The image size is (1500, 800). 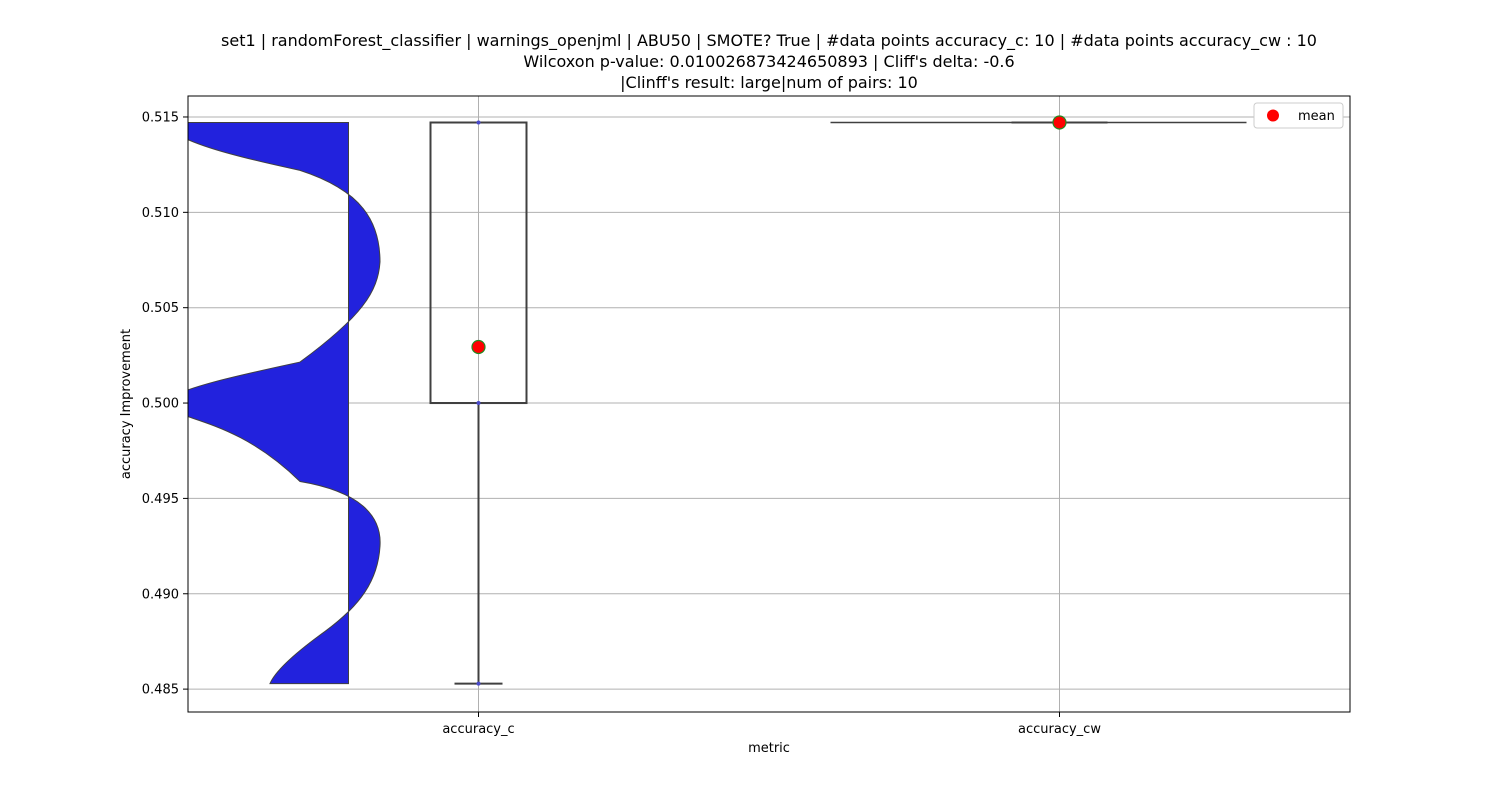 I want to click on legend-label-mean: mean, so click(x=1316, y=116).